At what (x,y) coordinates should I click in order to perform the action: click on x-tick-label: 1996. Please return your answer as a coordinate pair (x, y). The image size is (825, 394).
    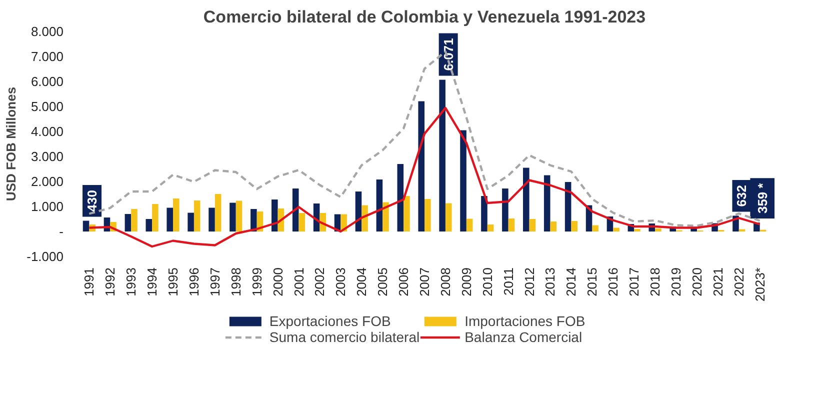
    Looking at the image, I should click on (194, 282).